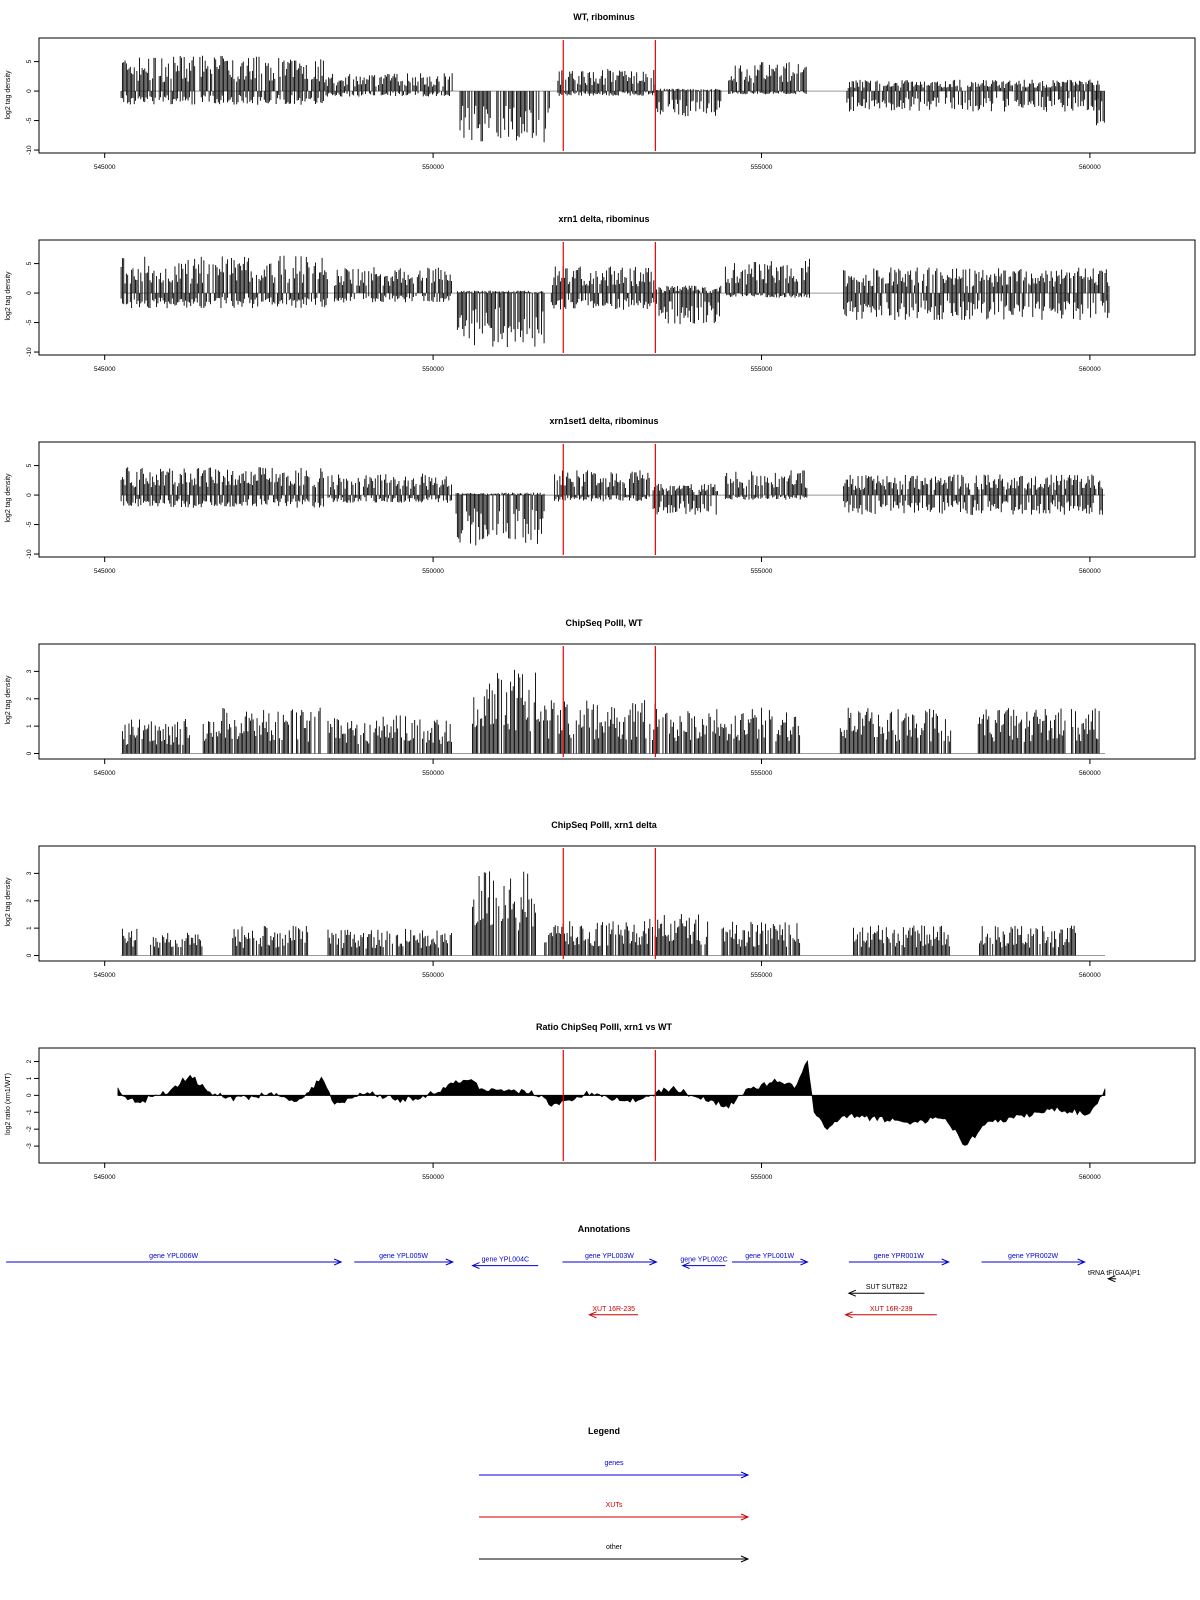 The image size is (1200, 1600). What do you see at coordinates (1033, 1256) in the screenshot?
I see `annotation-label: gene YPR002W` at bounding box center [1033, 1256].